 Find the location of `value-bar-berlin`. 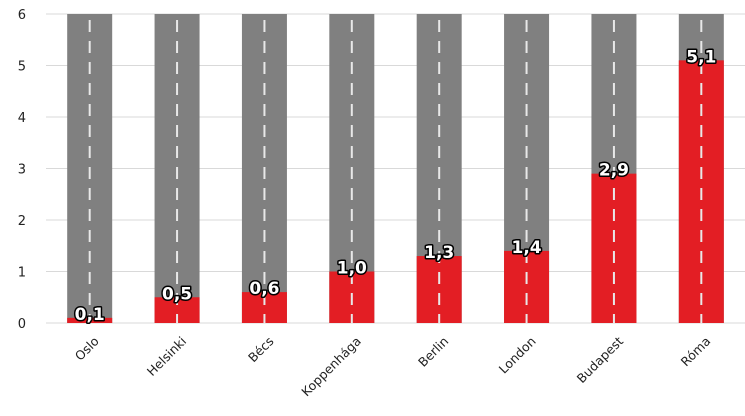

value-bar-berlin is located at coordinates (439, 289).